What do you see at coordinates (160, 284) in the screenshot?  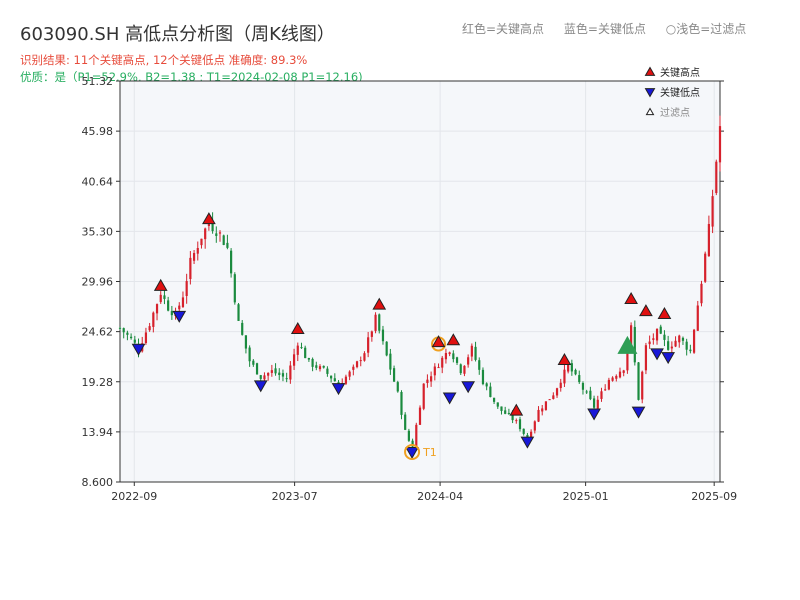 I see `key-high-marker` at bounding box center [160, 284].